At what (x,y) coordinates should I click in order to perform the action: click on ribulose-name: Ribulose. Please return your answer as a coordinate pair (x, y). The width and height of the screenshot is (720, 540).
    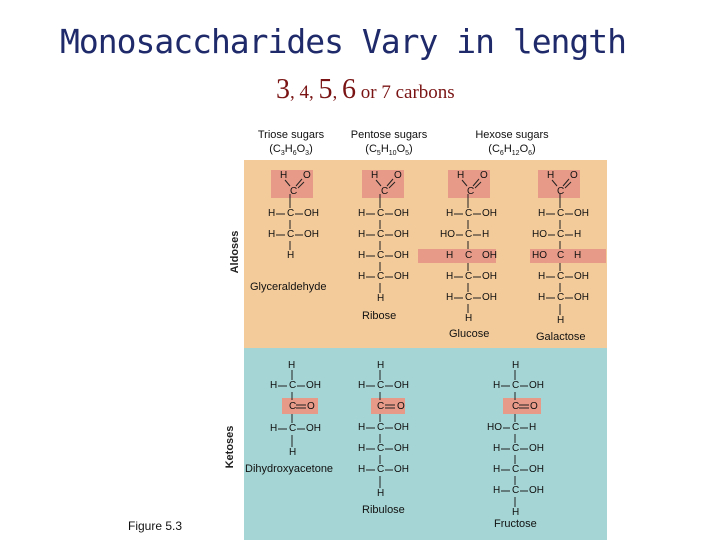
    Looking at the image, I should click on (383, 510).